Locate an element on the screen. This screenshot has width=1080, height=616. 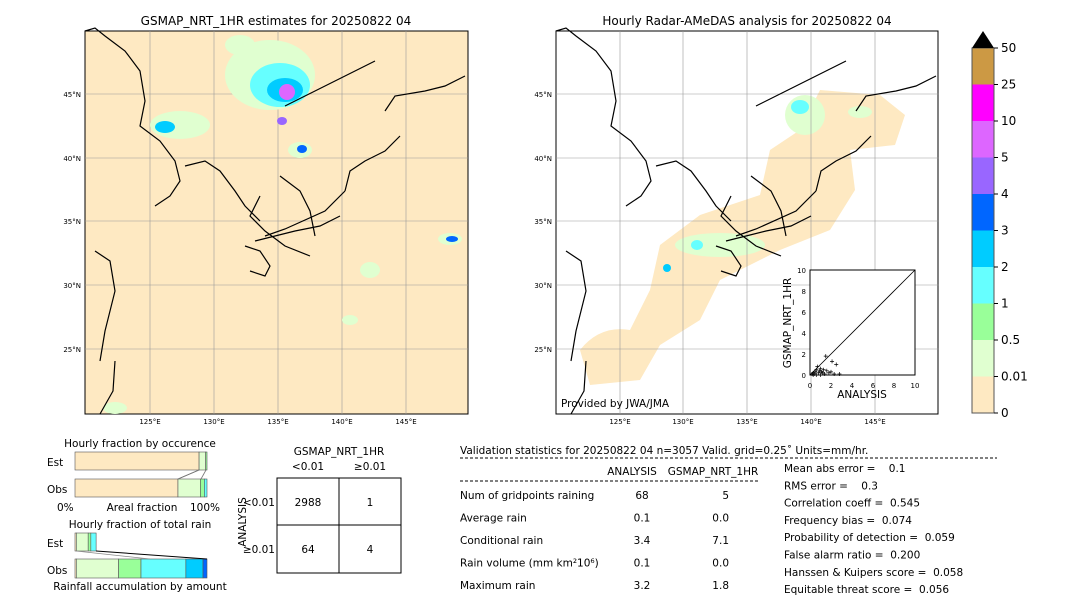
colorbar-tick-label: 4 is located at coordinates (1005, 194).